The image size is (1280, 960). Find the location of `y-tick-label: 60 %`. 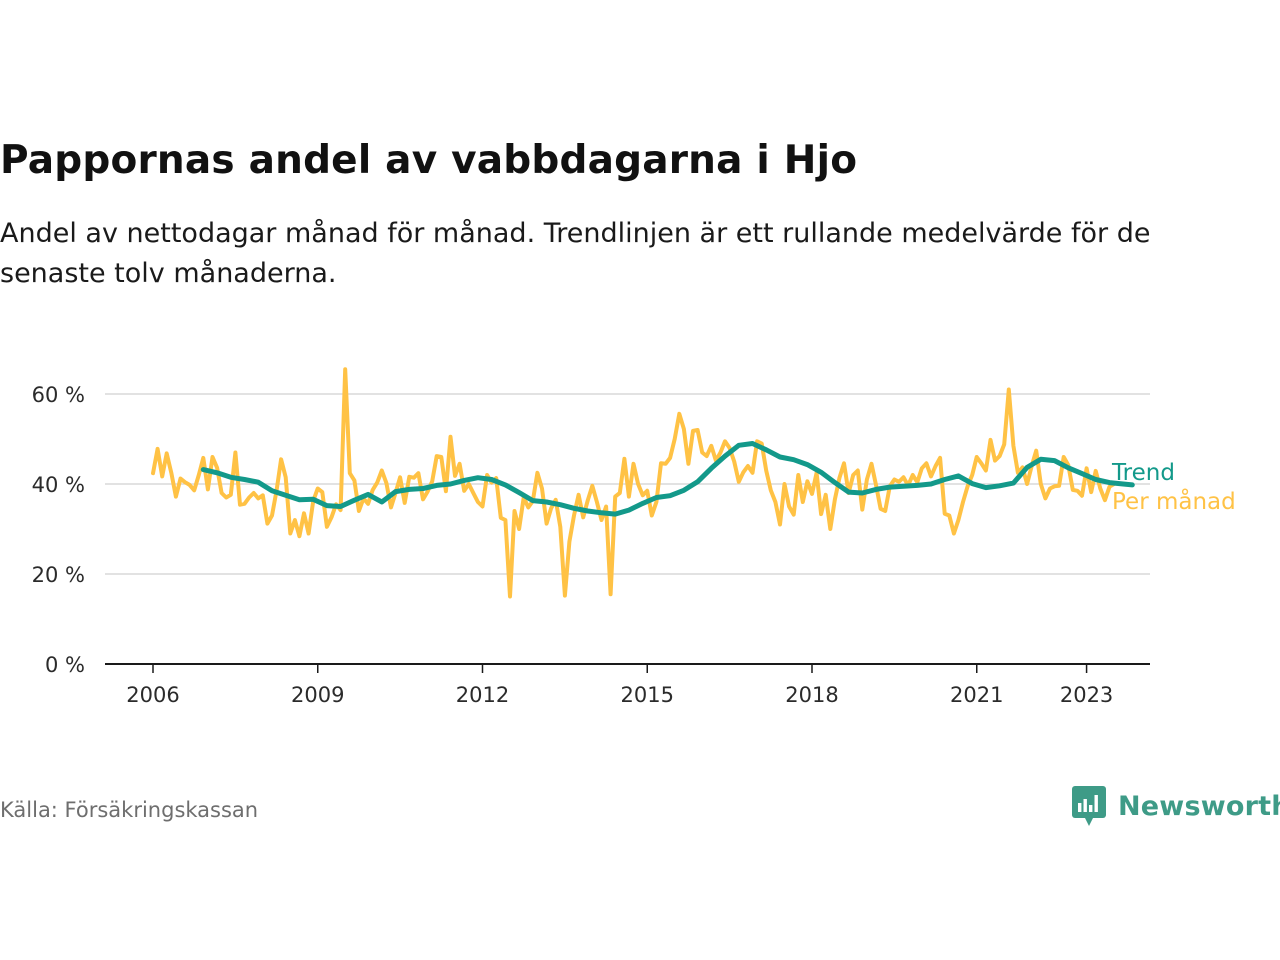

y-tick-label: 60 % is located at coordinates (58, 395).